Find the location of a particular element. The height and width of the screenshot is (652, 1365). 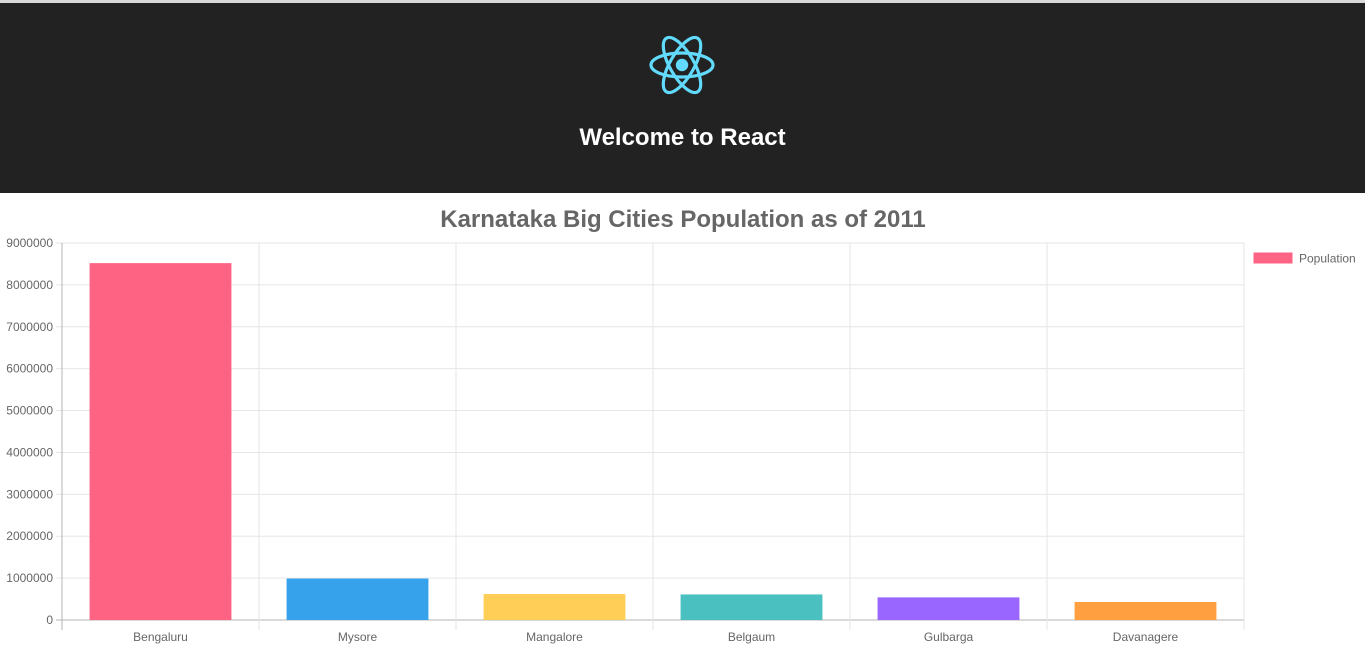

x-tick-label: Mysore is located at coordinates (358, 637).